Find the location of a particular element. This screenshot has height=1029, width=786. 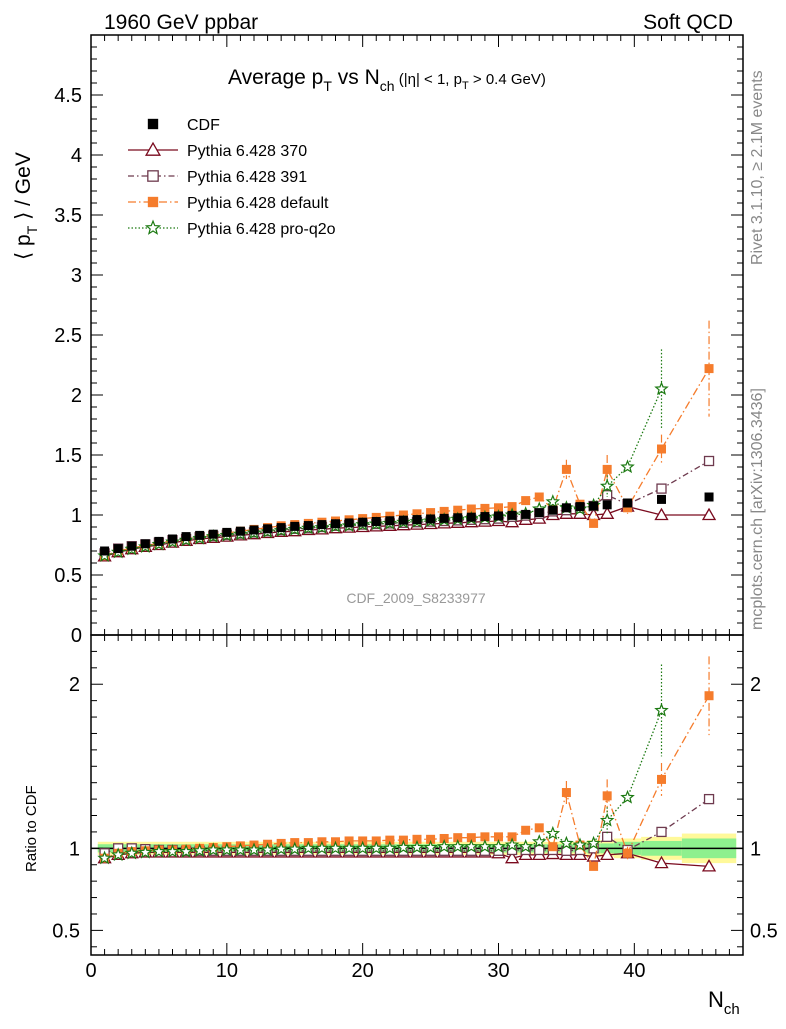

top-ylabel: ⟨ pT ⟩ / GeV is located at coordinates (26, 206).